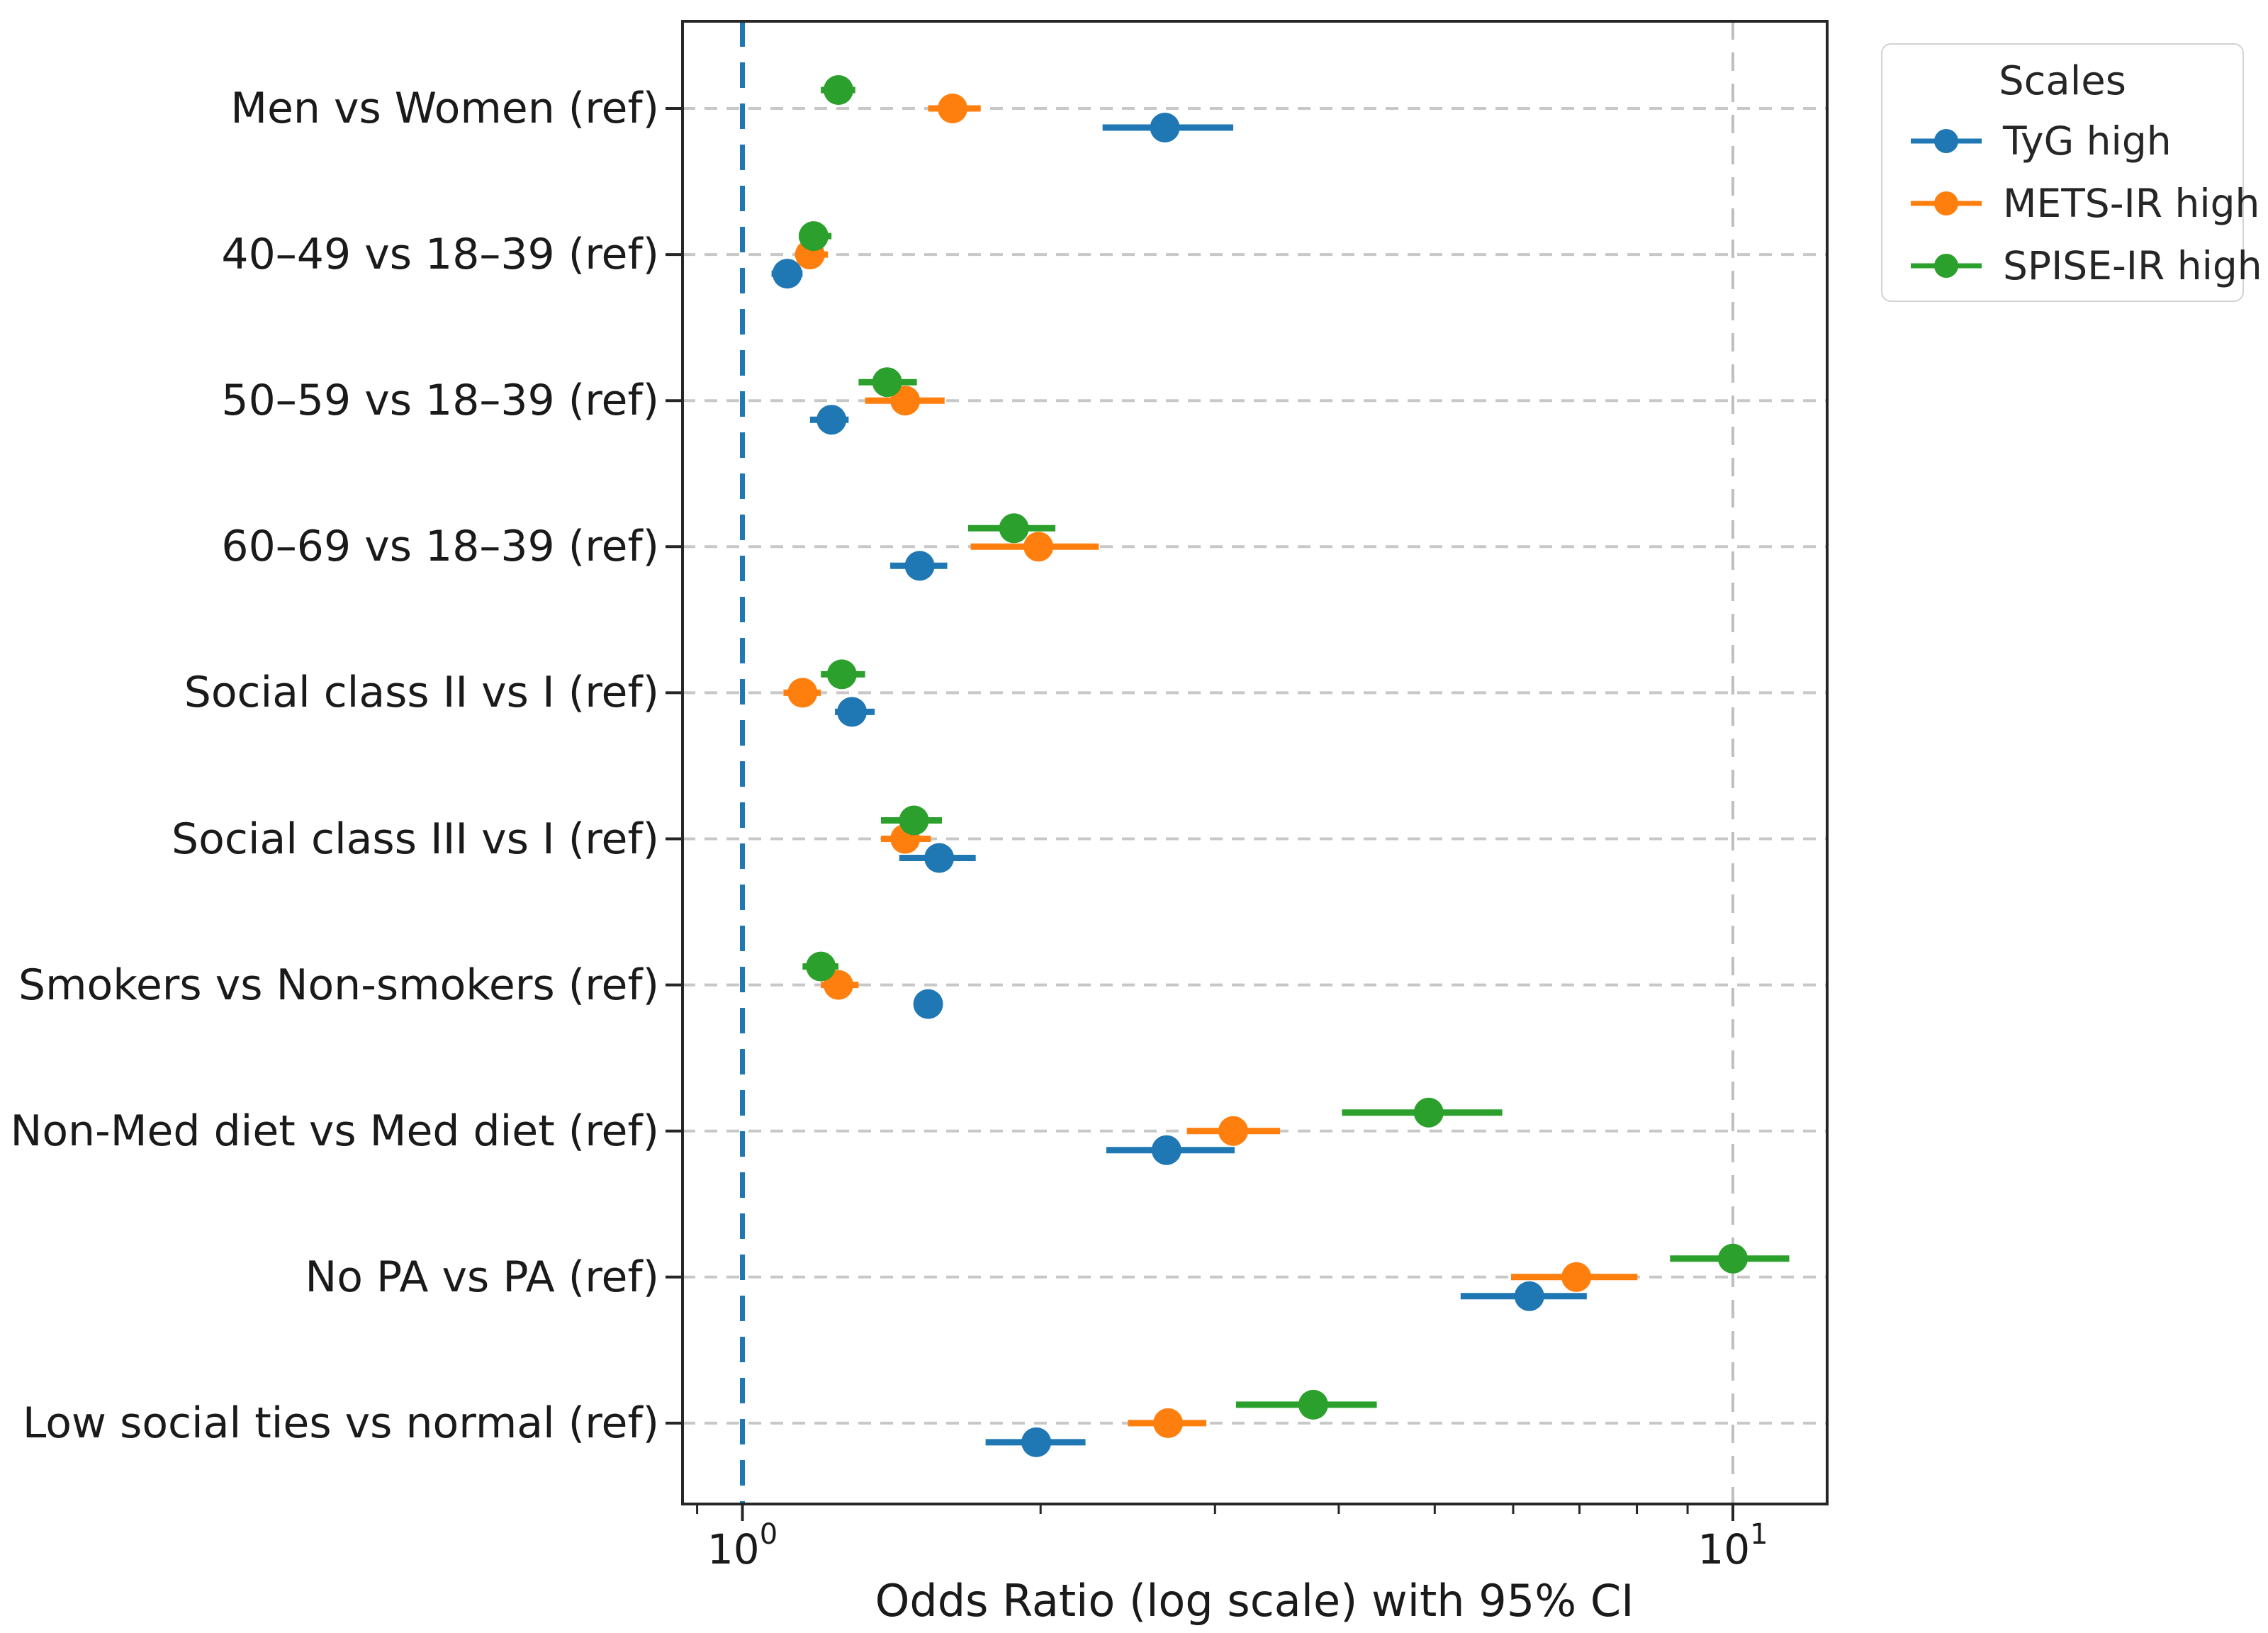 The image size is (2268, 1633). What do you see at coordinates (2062, 81) in the screenshot?
I see `legend-title: Scales` at bounding box center [2062, 81].